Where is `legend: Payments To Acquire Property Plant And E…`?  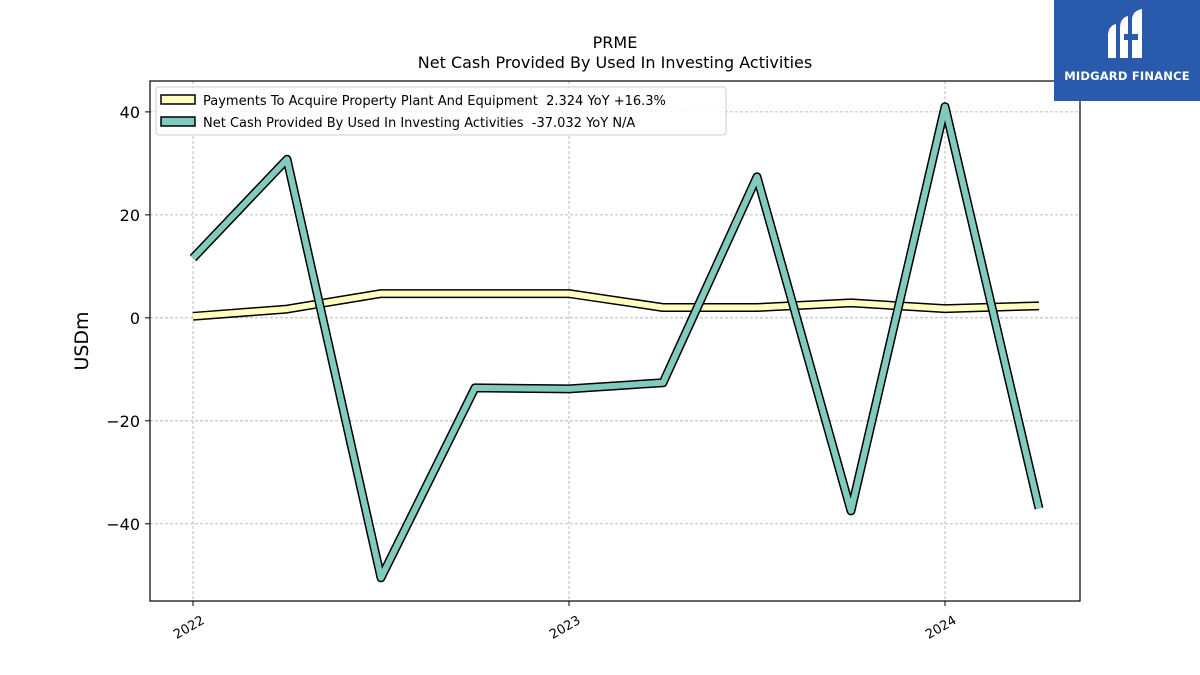
legend: Payments To Acquire Property Plant And E… is located at coordinates (441, 111).